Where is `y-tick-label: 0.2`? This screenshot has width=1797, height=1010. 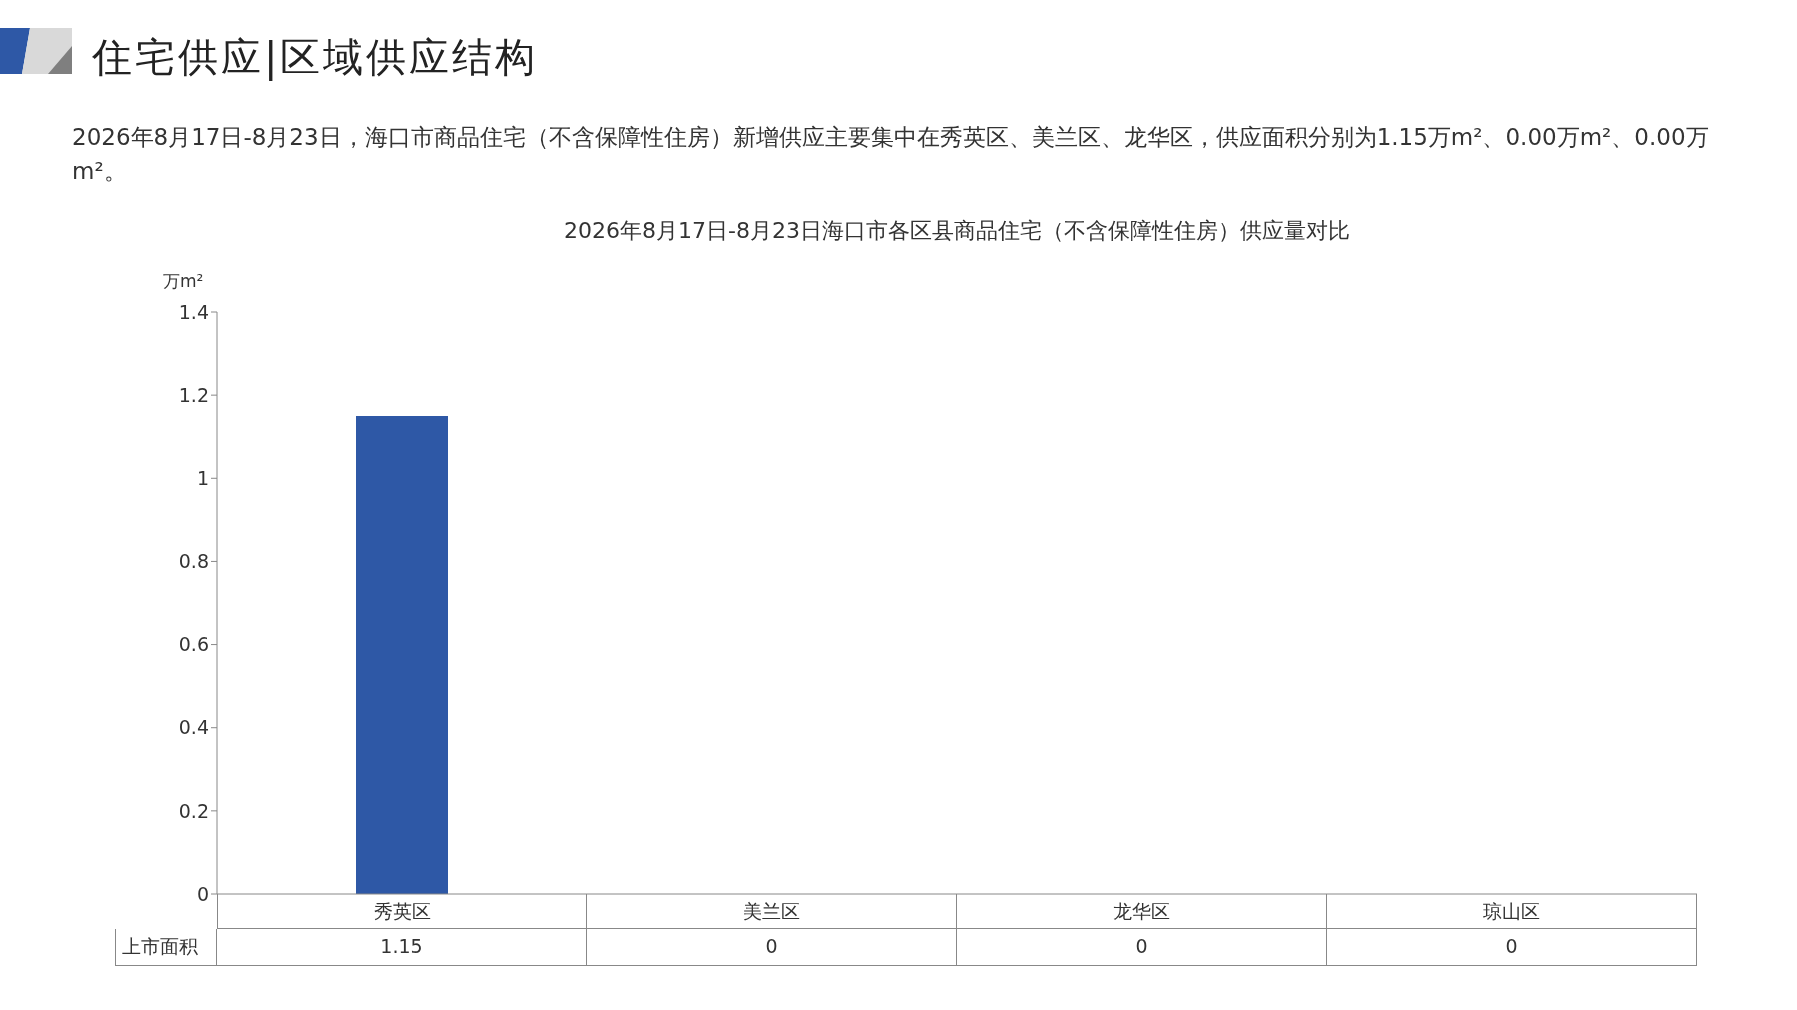
y-tick-label: 0.2 is located at coordinates (193, 810).